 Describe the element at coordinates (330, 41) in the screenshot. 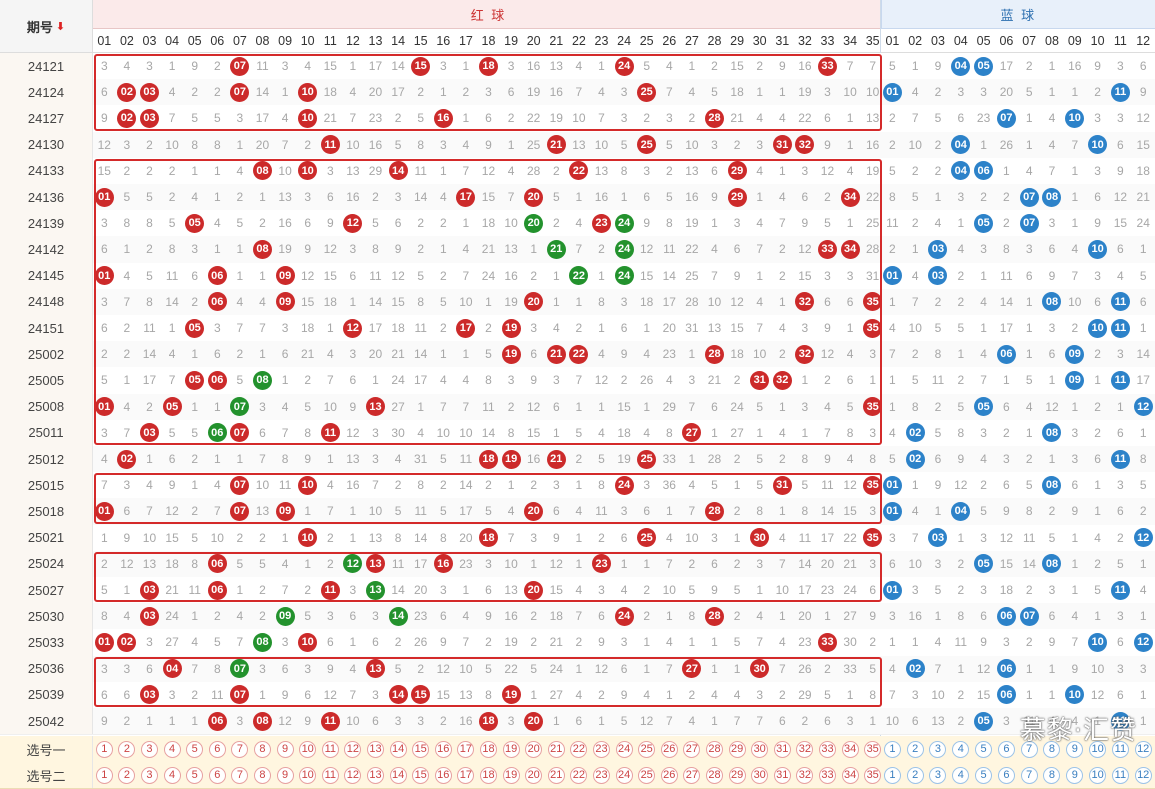

I see `red-column-header: 11` at that location.